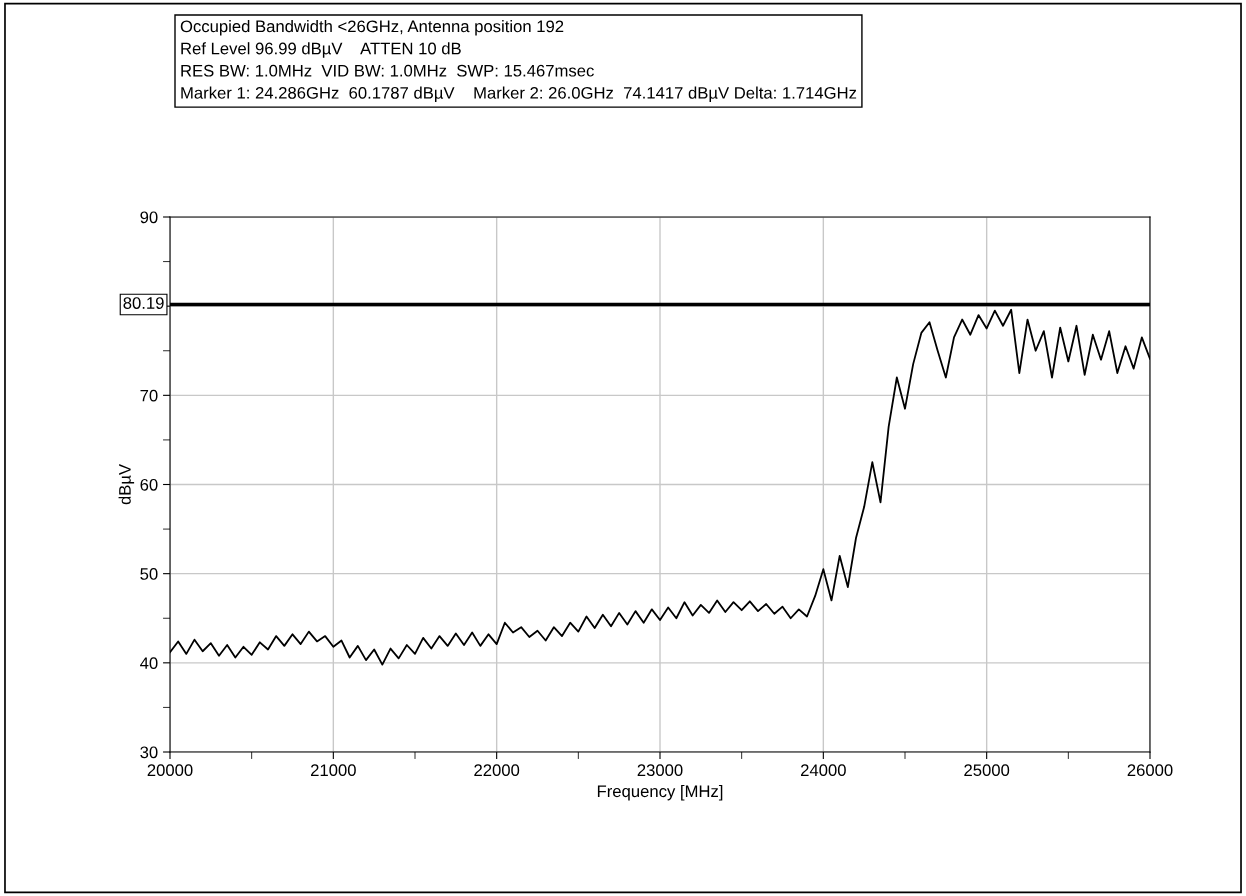 The image size is (1246, 896). What do you see at coordinates (497, 770) in the screenshot?
I see `x-tick-label: 22000` at bounding box center [497, 770].